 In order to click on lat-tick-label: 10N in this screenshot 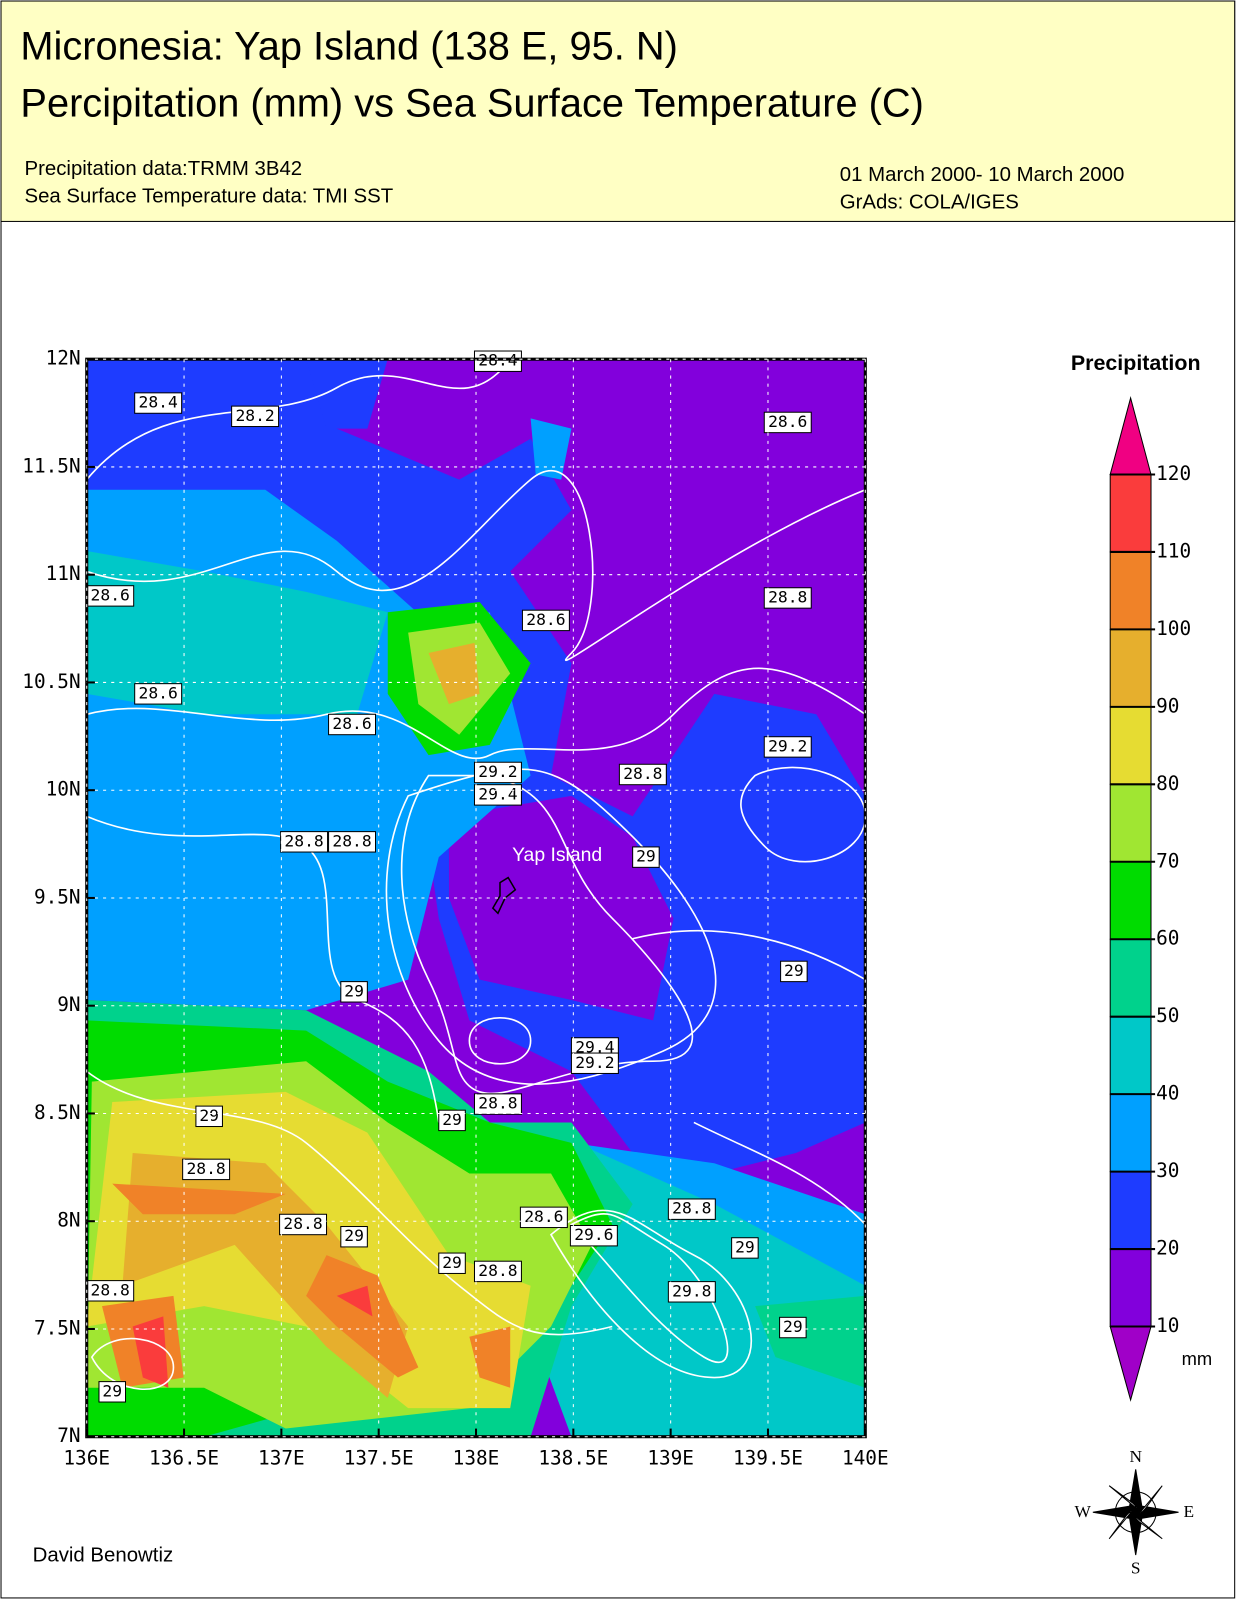, I will do `click(63, 789)`.